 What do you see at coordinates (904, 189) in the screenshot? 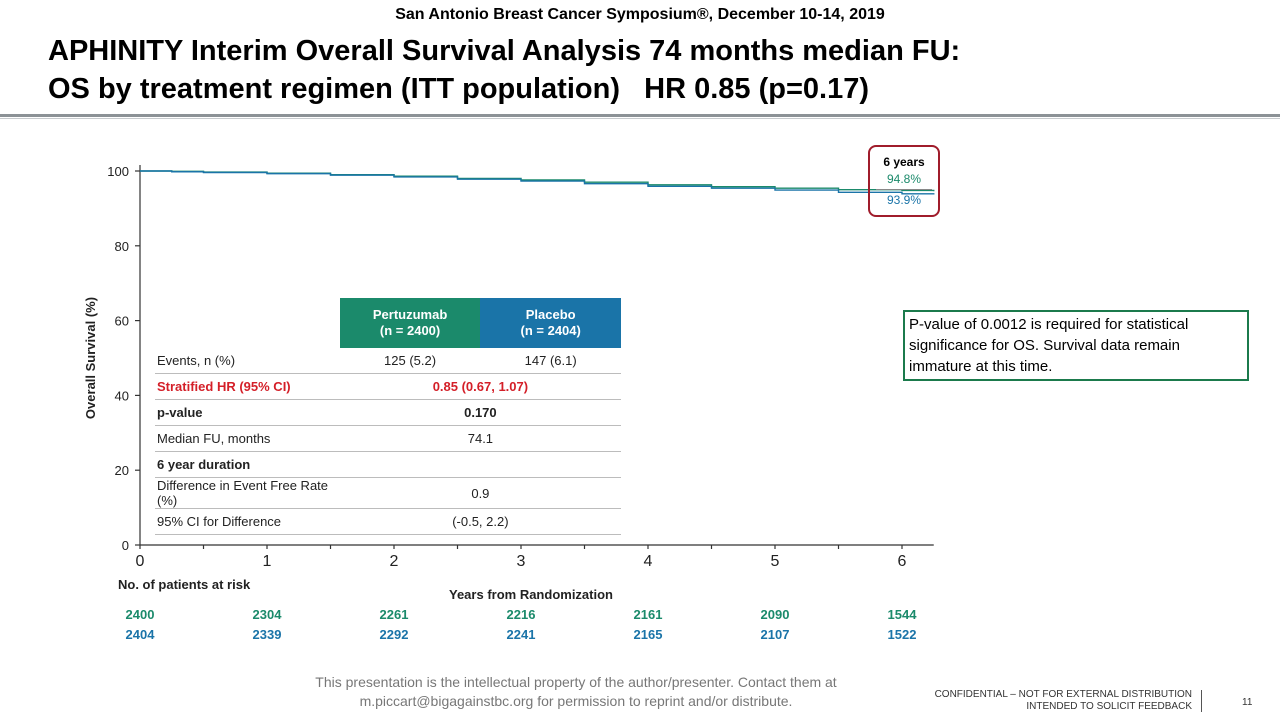
I see `six-year-divider` at bounding box center [904, 189].